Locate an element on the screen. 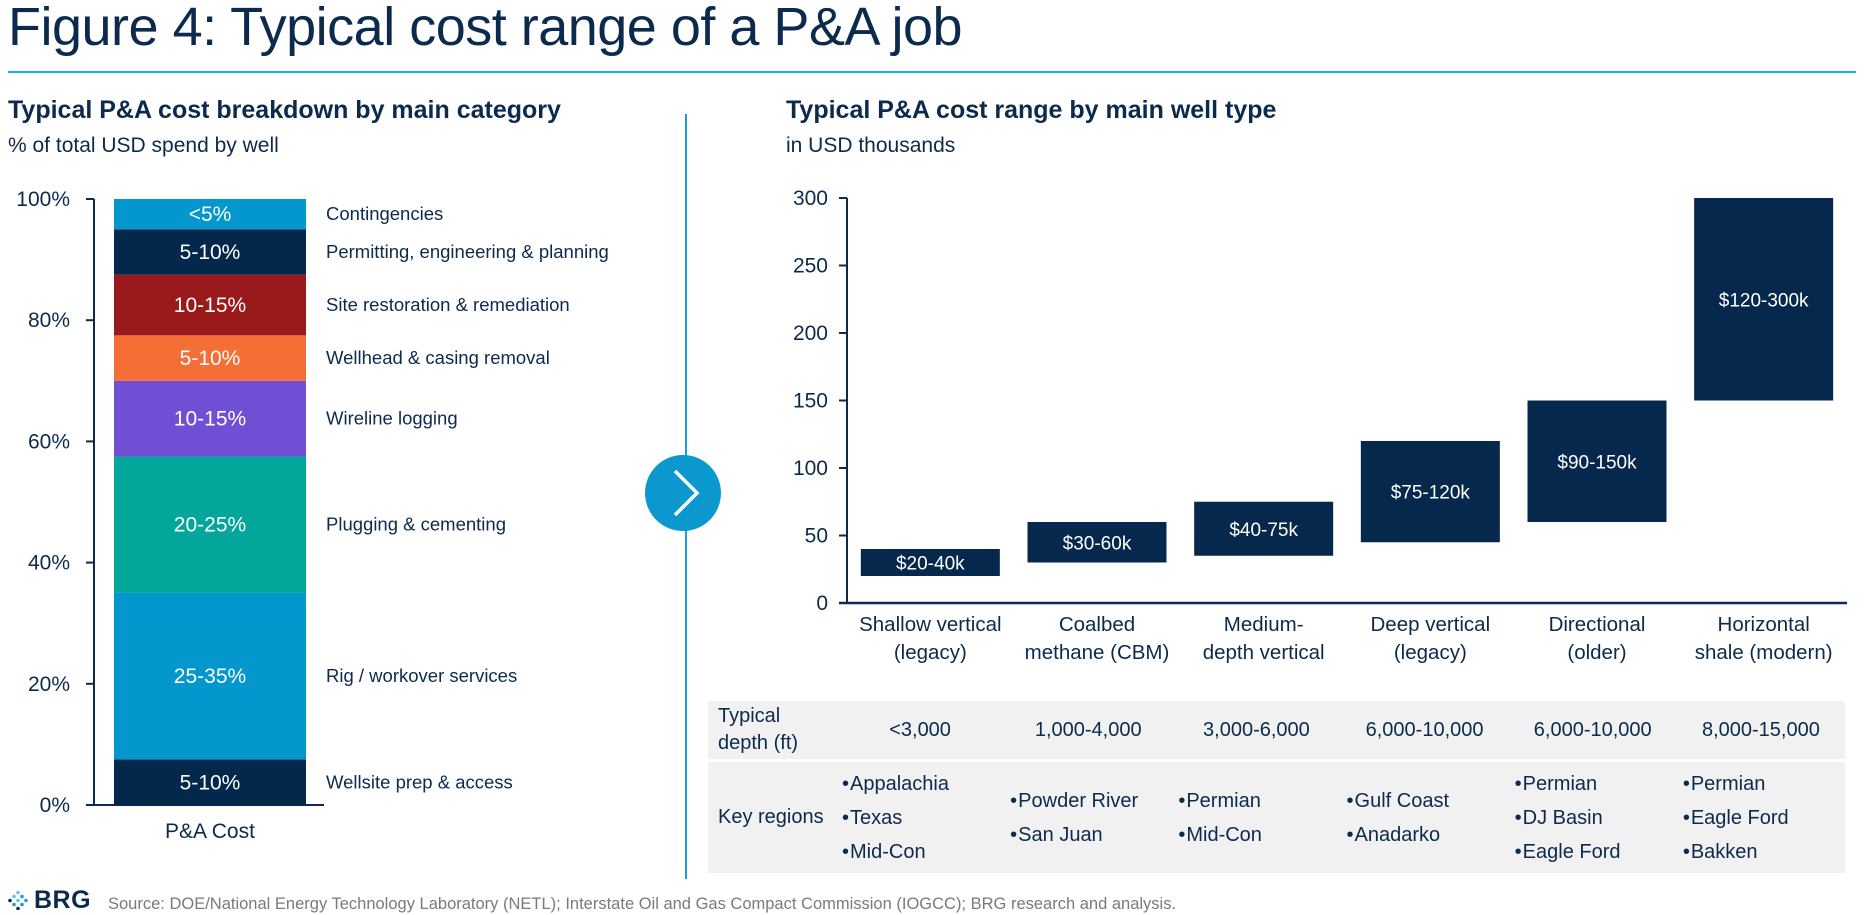 The width and height of the screenshot is (1872, 915). y-tick-label: 200 is located at coordinates (810, 333).